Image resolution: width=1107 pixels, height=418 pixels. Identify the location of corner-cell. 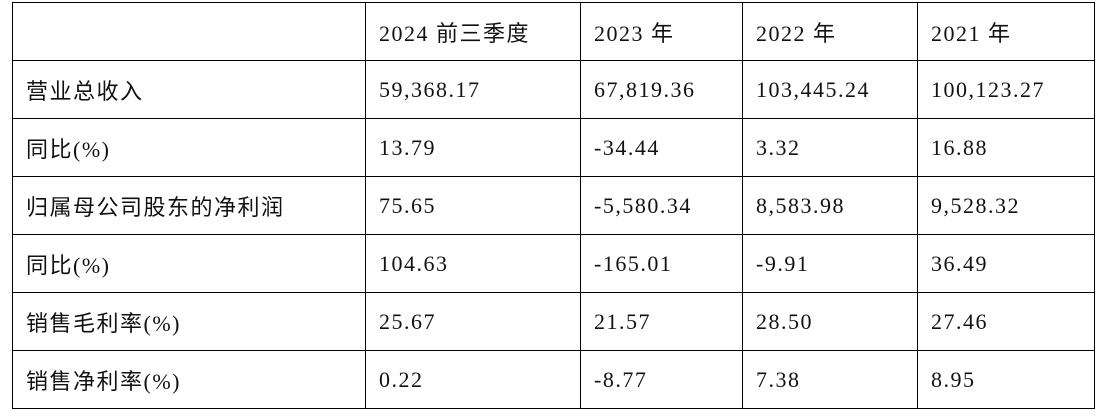
(189, 31).